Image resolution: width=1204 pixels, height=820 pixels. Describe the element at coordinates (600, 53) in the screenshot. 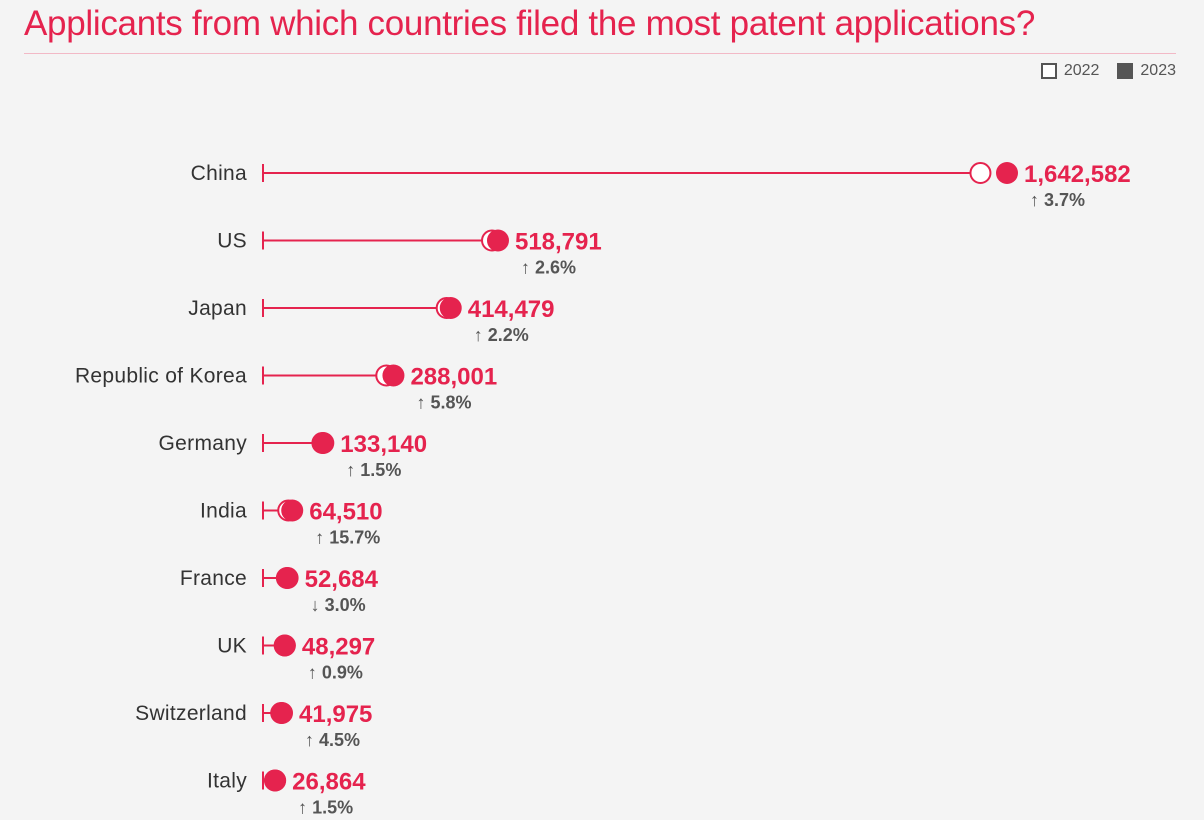

I see `title-divider` at that location.